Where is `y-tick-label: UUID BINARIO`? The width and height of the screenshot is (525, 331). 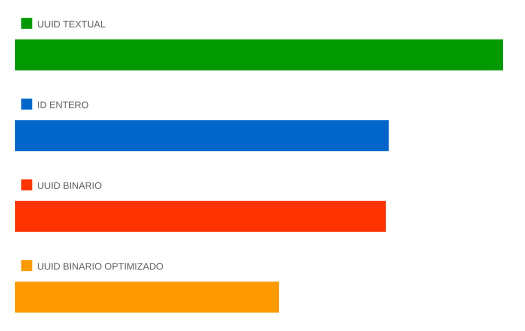 y-tick-label: UUID BINARIO is located at coordinates (70, 185).